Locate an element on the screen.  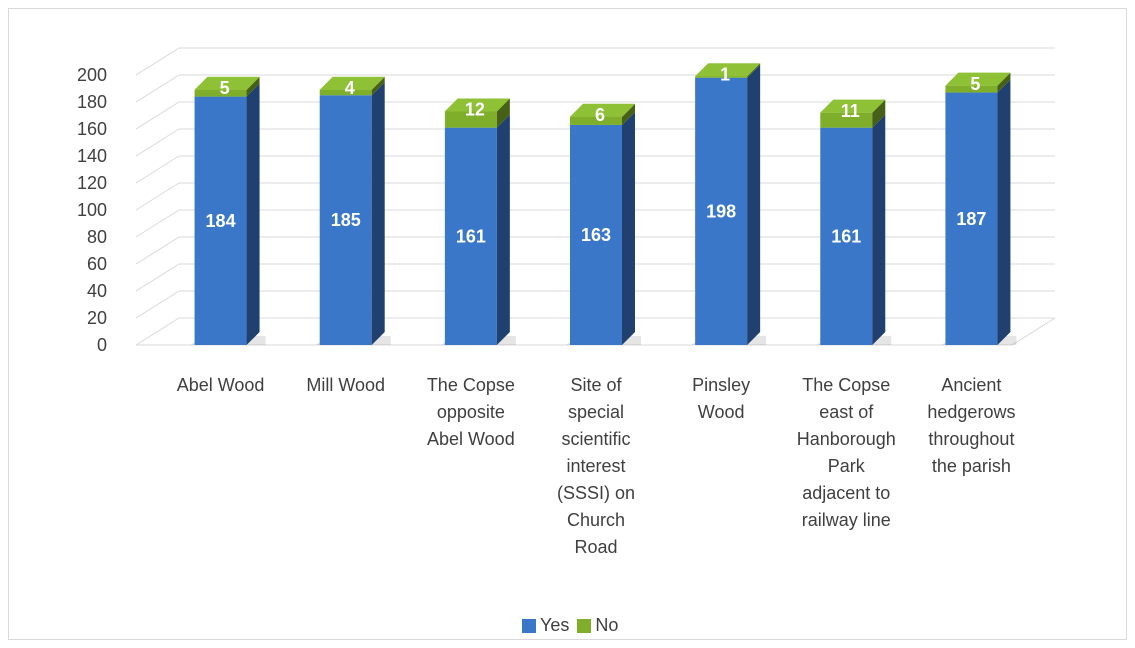
x-category-label-line: east of is located at coordinates (846, 412).